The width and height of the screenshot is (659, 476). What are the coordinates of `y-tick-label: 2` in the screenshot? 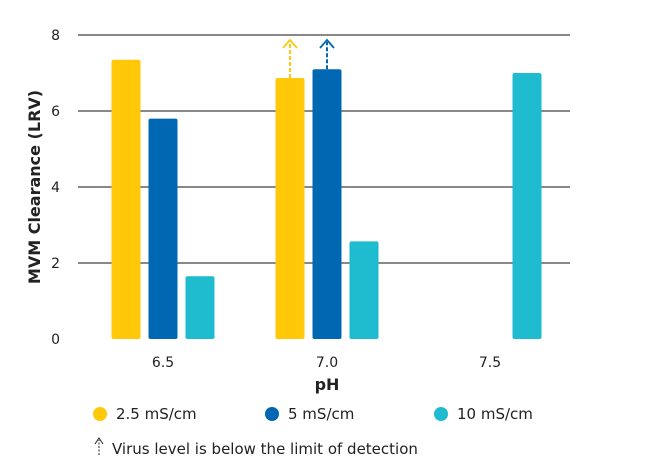 It's located at (55, 264).